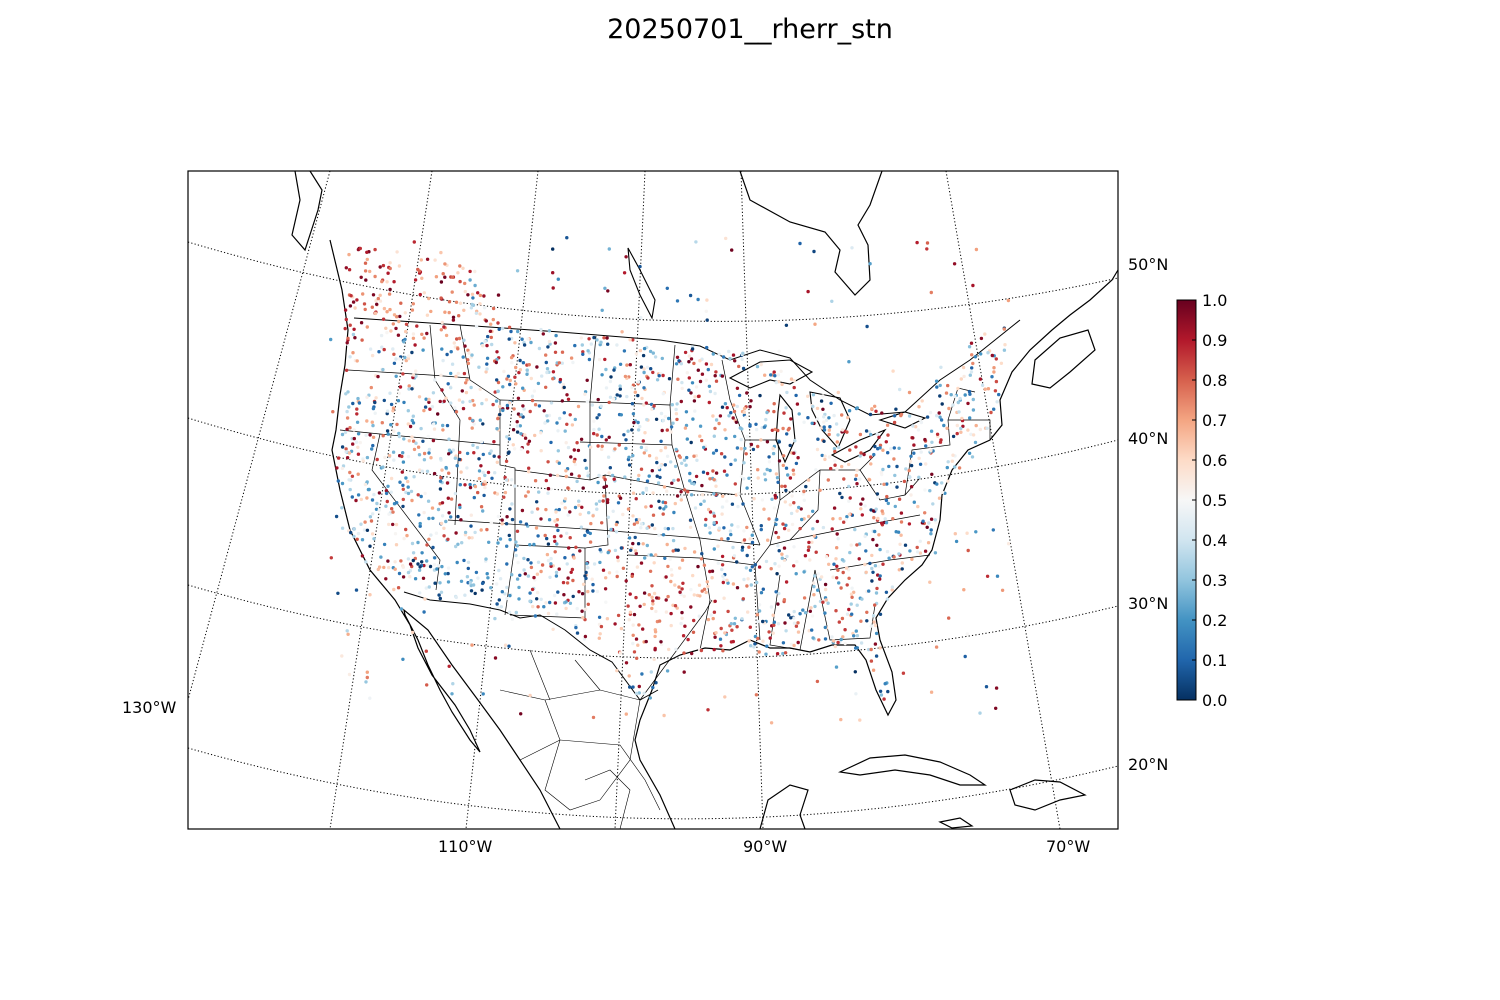 This screenshot has height=1000, width=1500. Describe the element at coordinates (580, 739) in the screenshot. I see `mexico-states` at that location.